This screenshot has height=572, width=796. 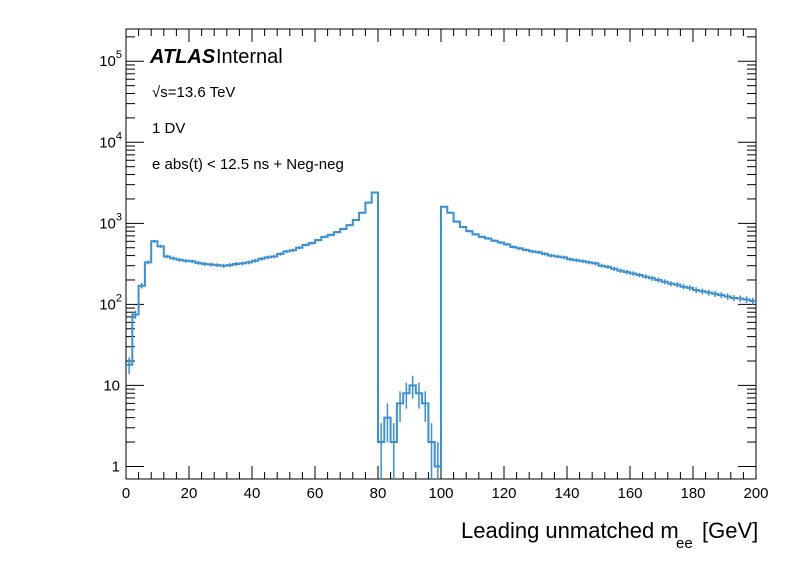 I want to click on x-axis-title: Leading unmatched m, so click(x=570, y=530).